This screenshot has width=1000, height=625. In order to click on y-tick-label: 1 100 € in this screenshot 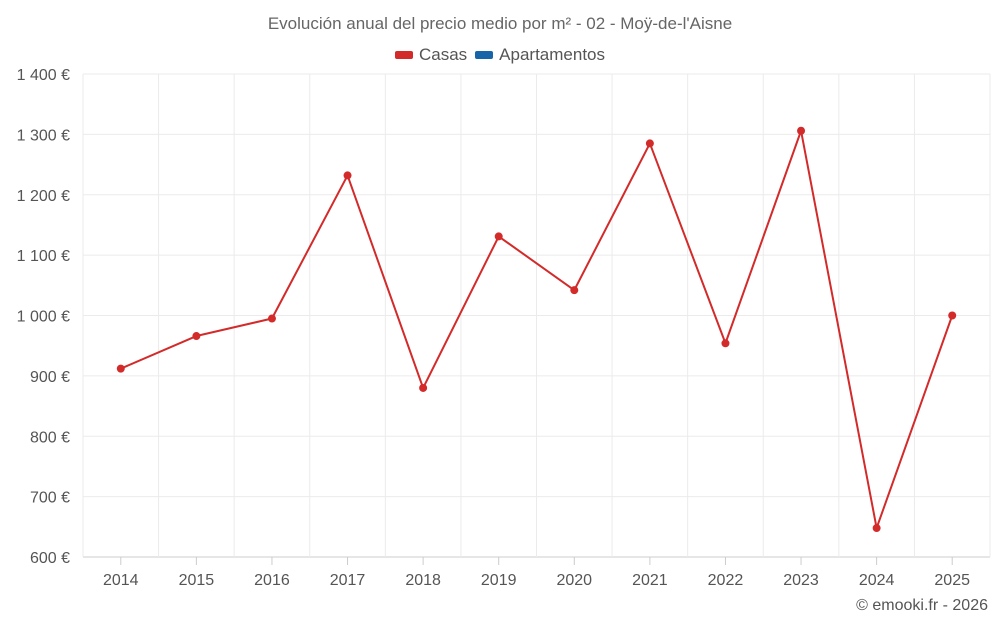, I will do `click(43, 256)`.